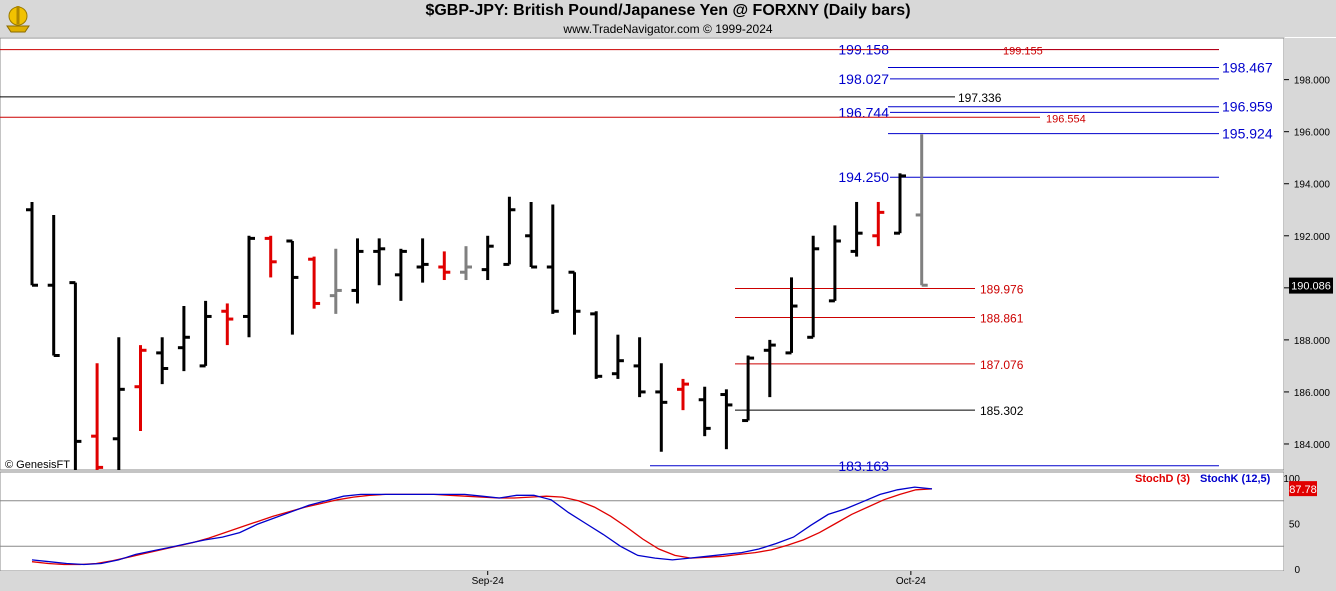 The image size is (1336, 591). Describe the element at coordinates (1247, 134) in the screenshot. I see `price-level-label: 195.924` at that location.